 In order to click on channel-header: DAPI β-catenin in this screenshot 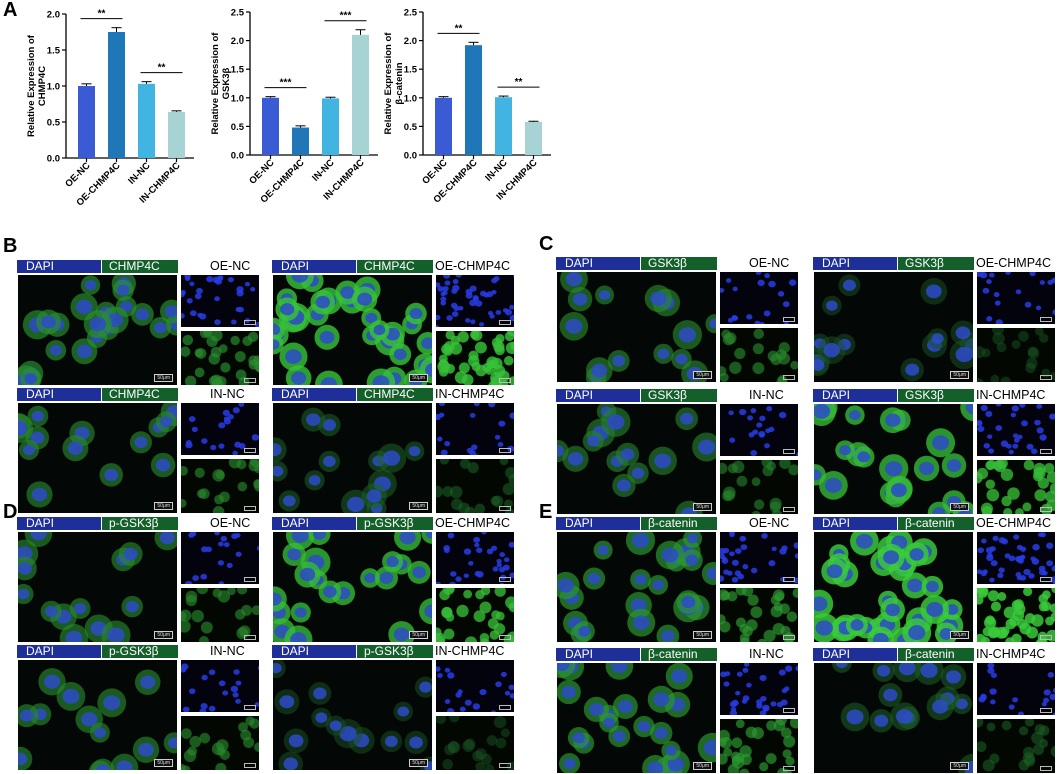, I will do `click(893, 523)`.